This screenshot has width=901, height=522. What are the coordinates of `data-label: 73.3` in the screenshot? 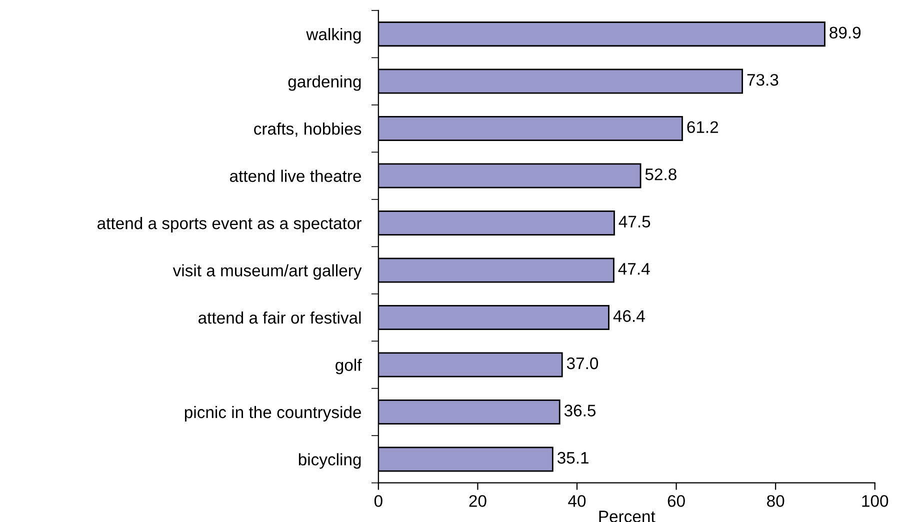 It's located at (762, 80).